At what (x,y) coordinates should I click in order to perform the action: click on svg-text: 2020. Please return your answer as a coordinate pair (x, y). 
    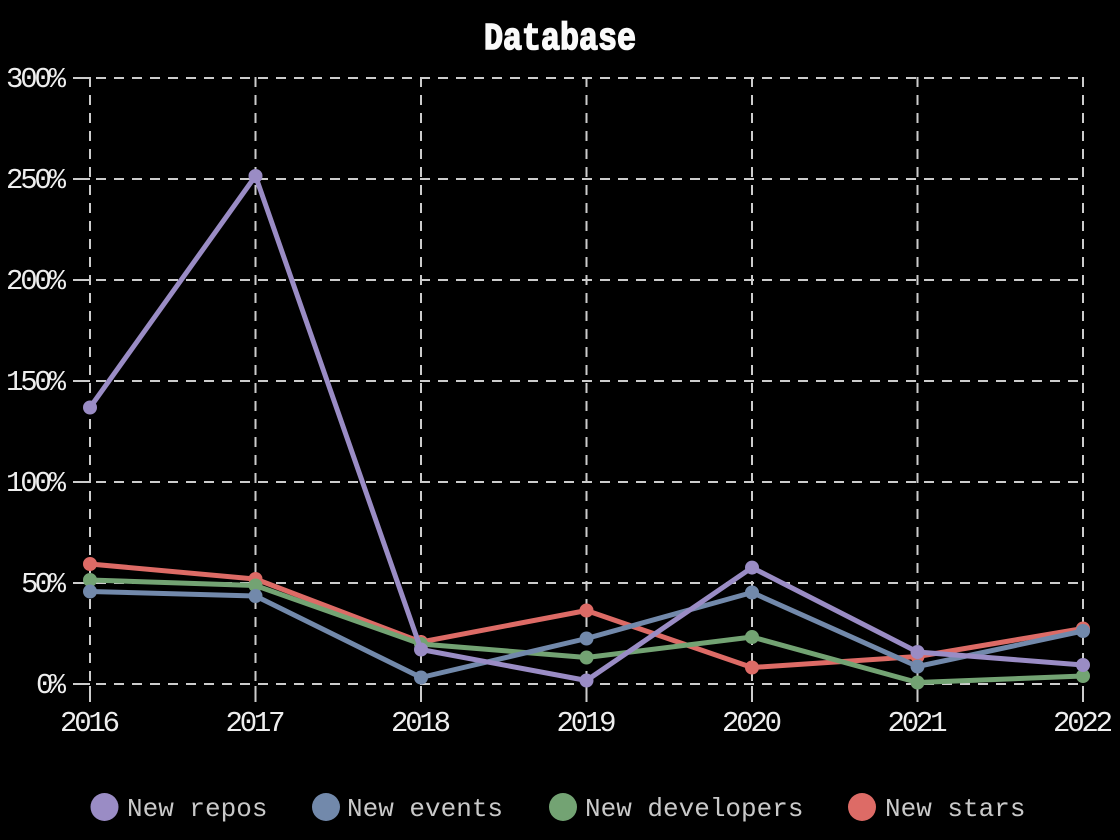
    Looking at the image, I should click on (752, 723).